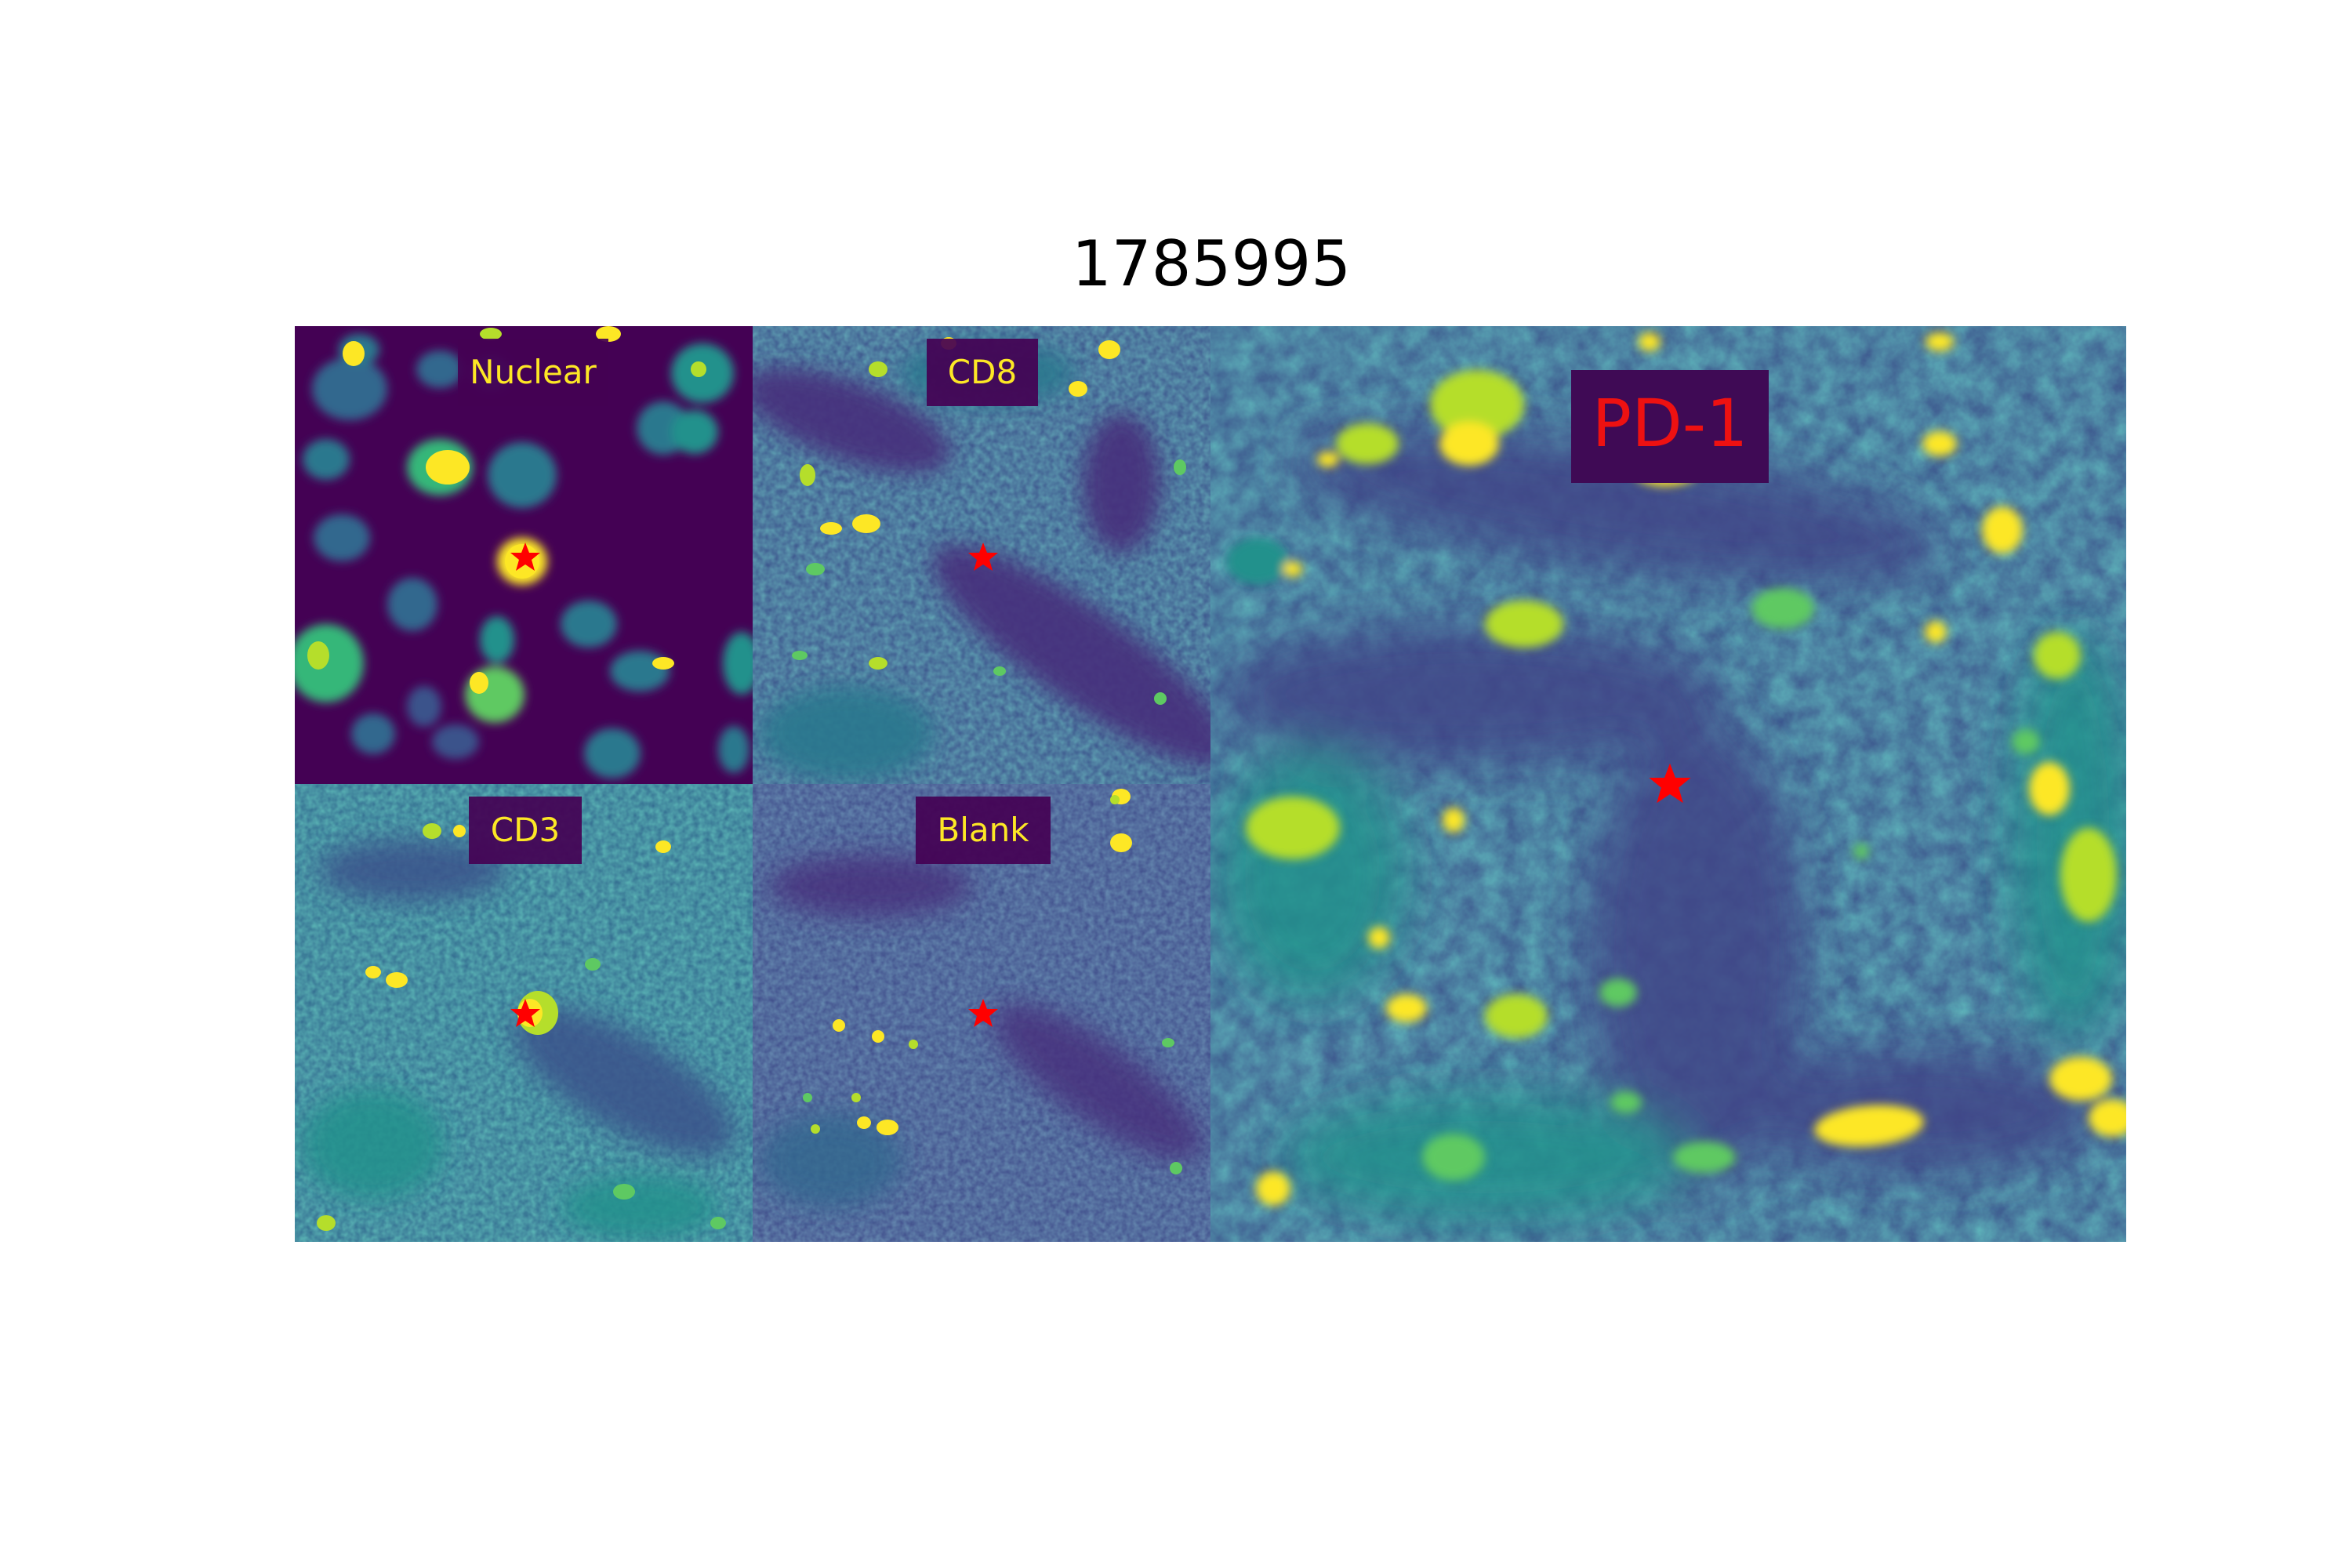  Describe the element at coordinates (1211, 263) in the screenshot. I see `figure-title: 1785995` at that location.